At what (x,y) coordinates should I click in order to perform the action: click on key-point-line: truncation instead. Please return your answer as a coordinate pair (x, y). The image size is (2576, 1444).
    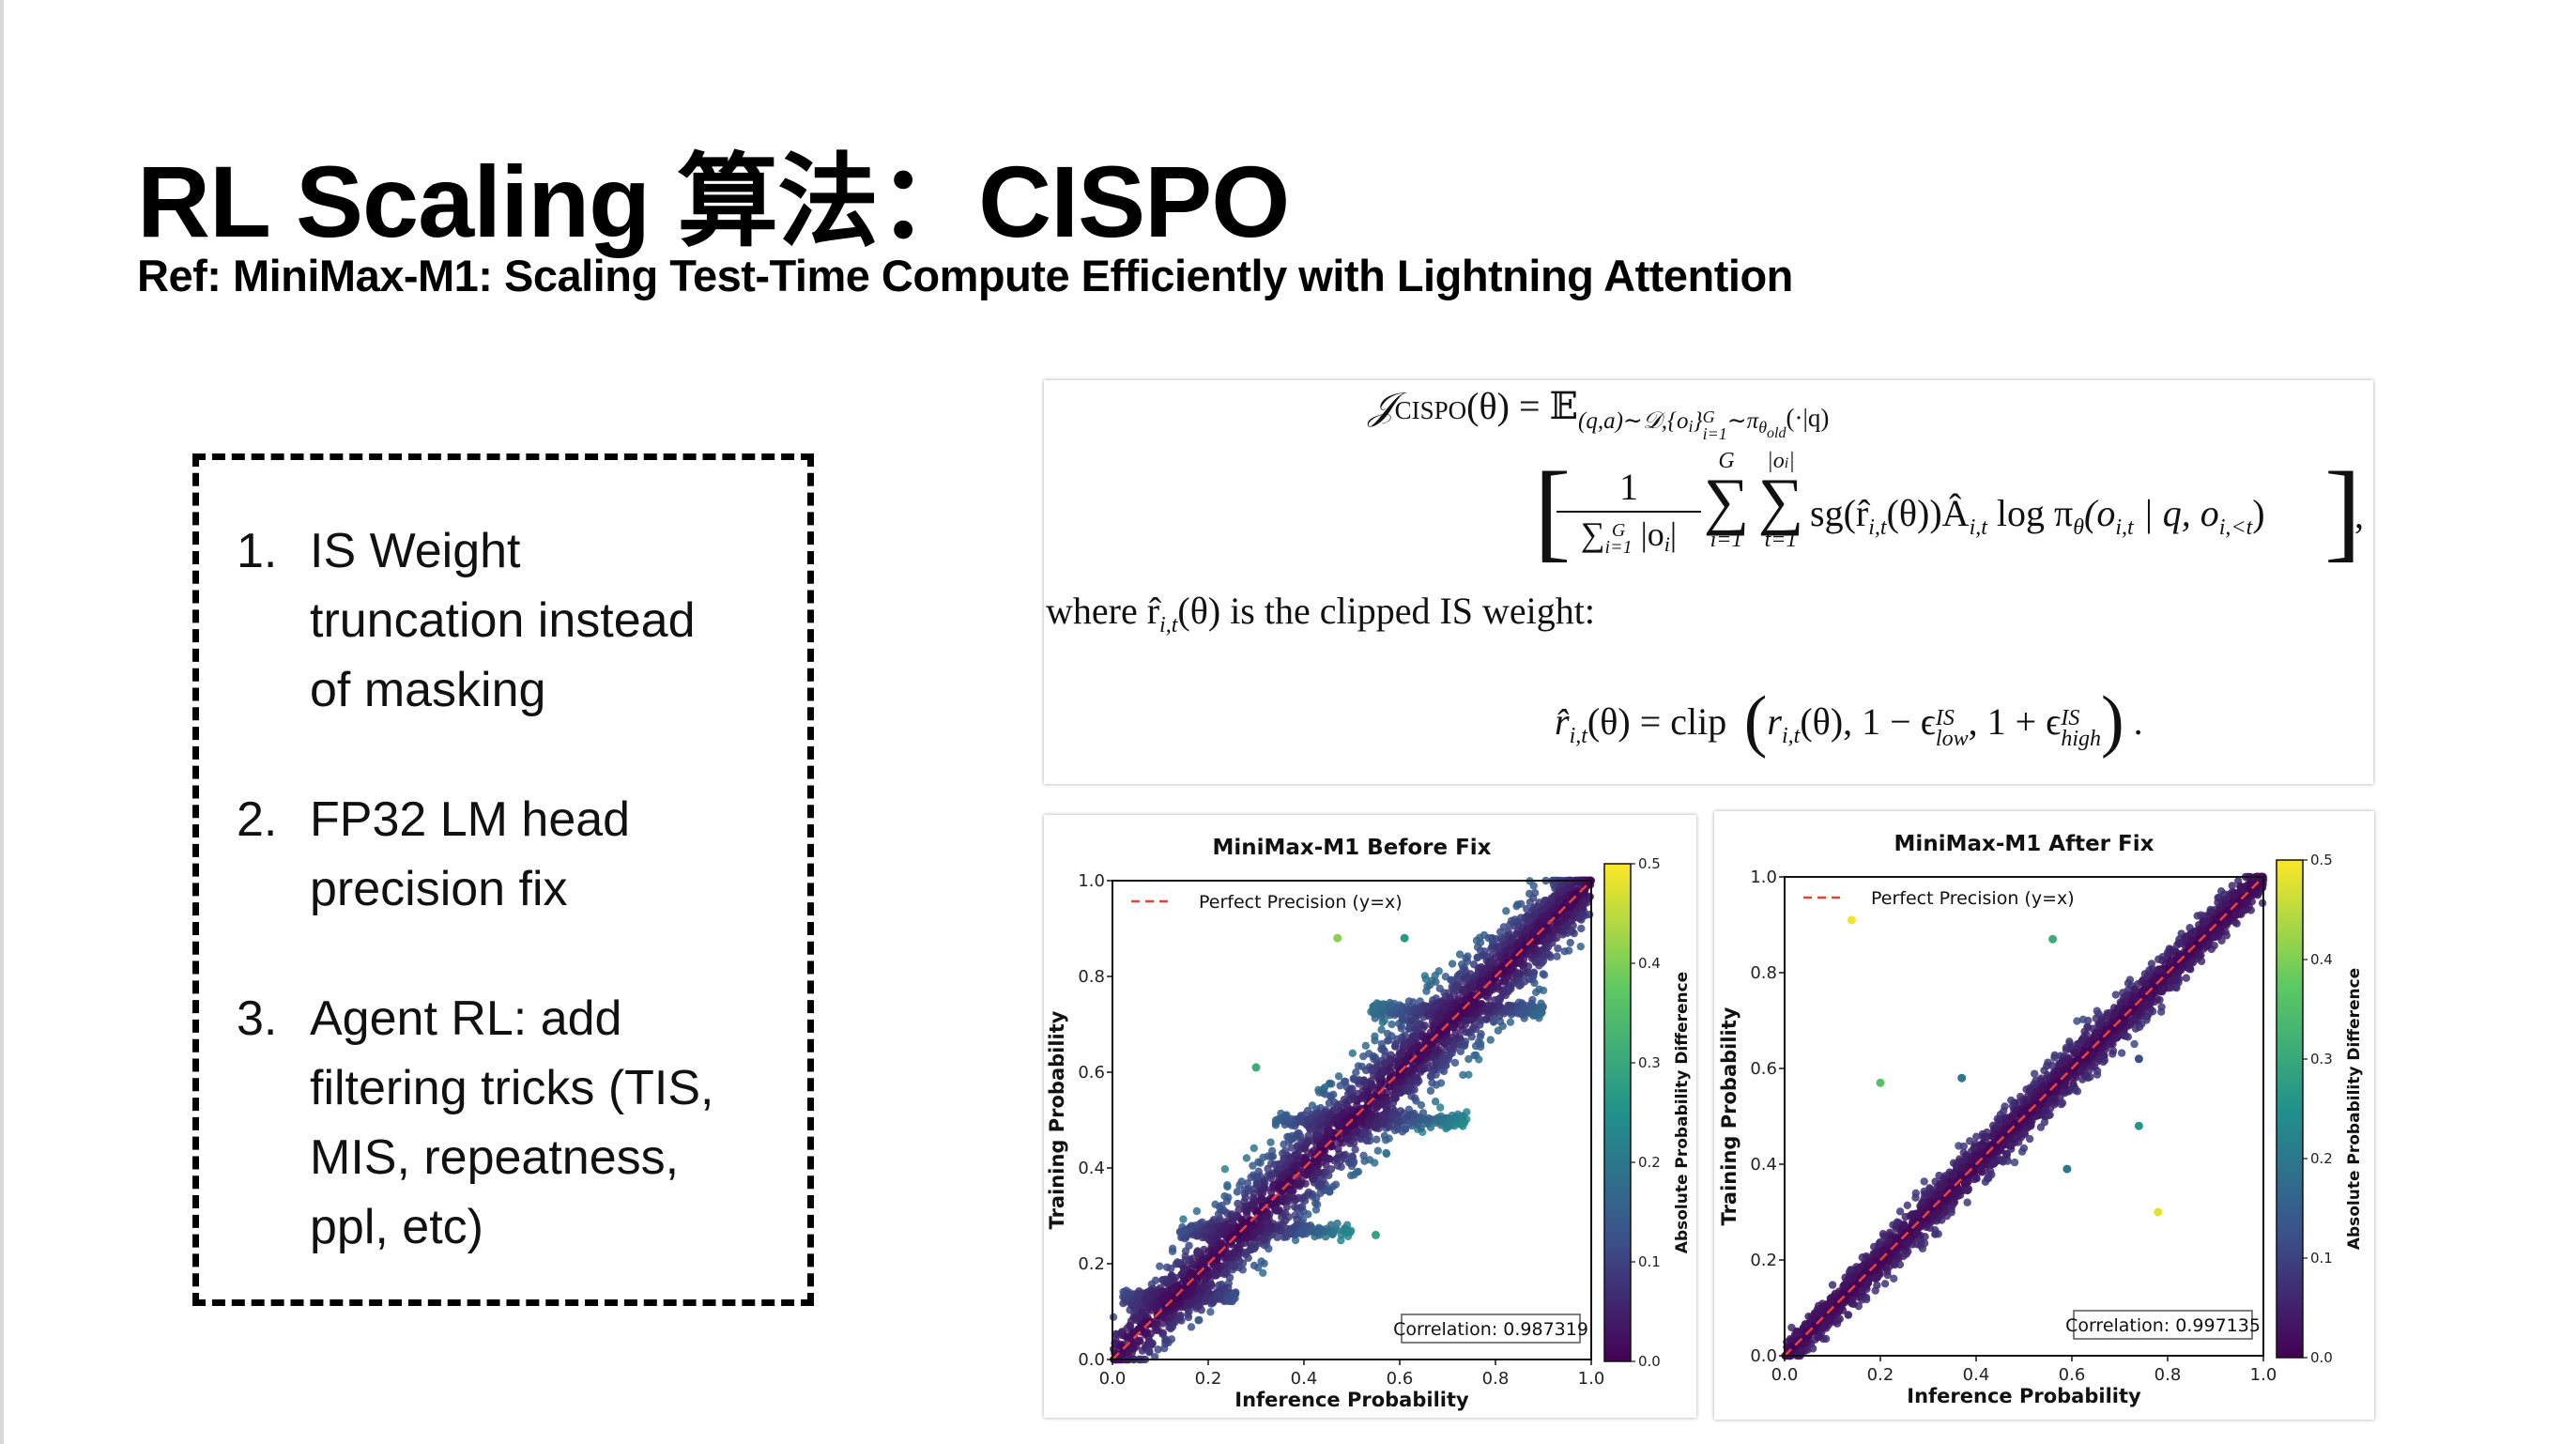
    Looking at the image, I should click on (503, 620).